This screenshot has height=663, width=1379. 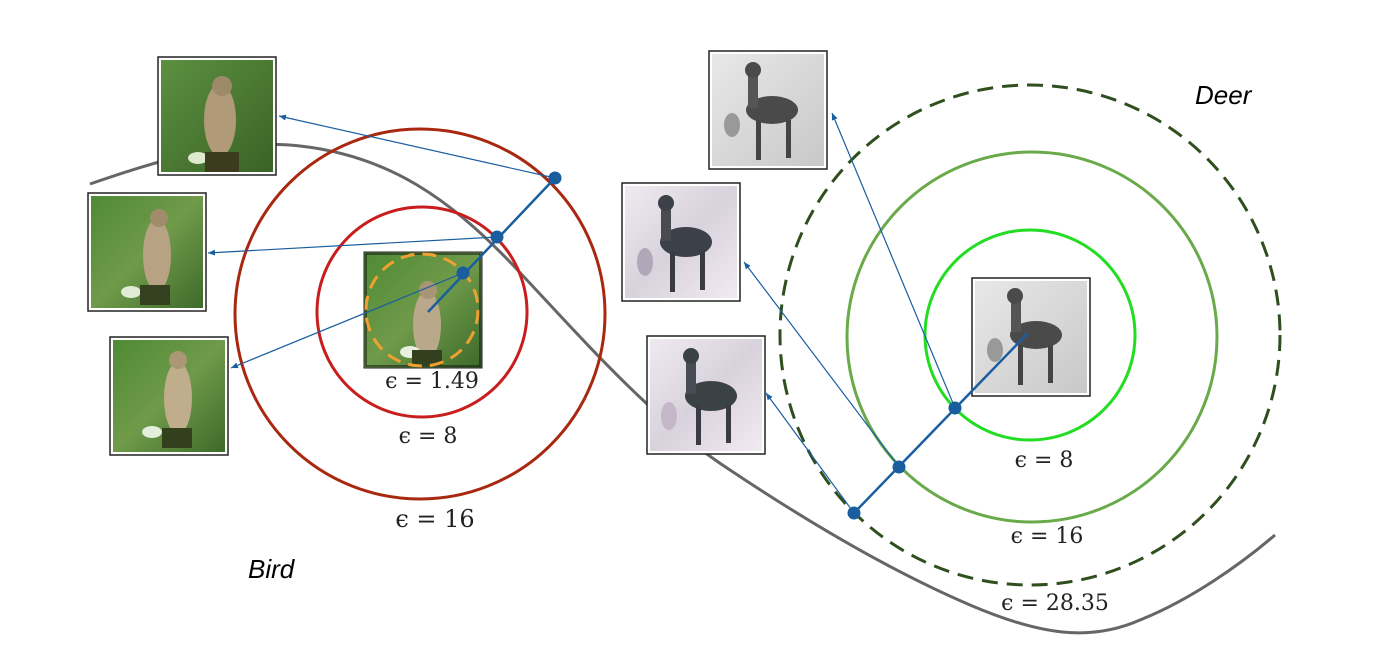 What do you see at coordinates (706, 395) in the screenshot?
I see `deer-adv-eps-28.35-image` at bounding box center [706, 395].